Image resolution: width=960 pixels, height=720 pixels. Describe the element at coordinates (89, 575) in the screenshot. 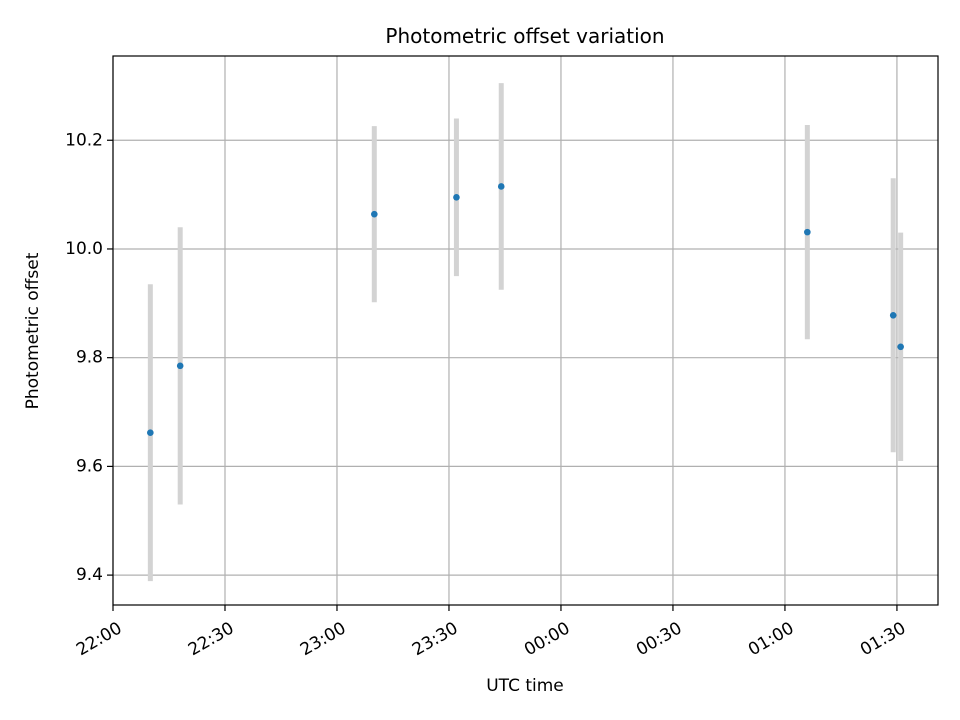

I see `y-tick-label: 9.4` at that location.